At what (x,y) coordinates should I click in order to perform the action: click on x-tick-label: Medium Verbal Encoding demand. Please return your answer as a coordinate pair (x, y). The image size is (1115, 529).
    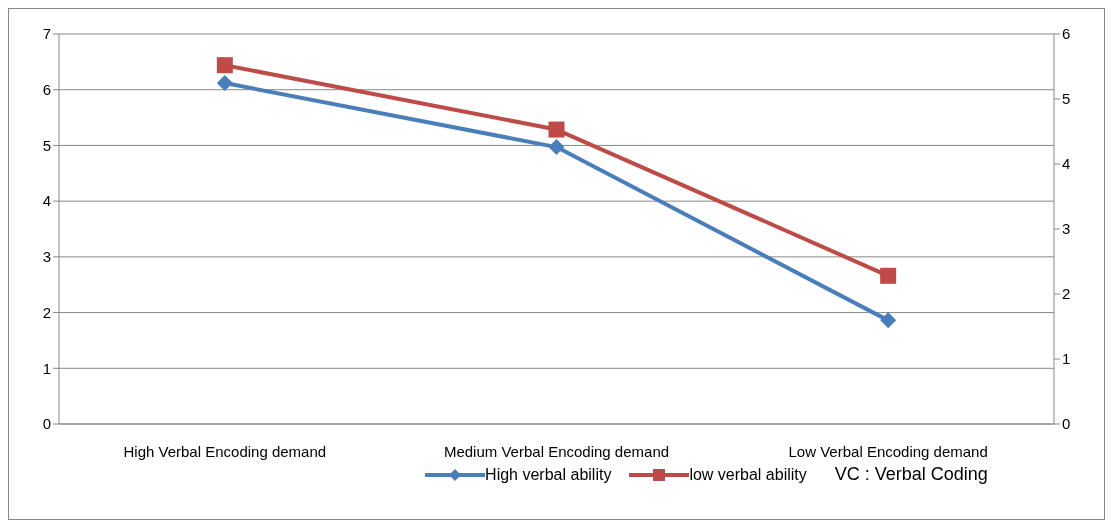
    Looking at the image, I should click on (556, 451).